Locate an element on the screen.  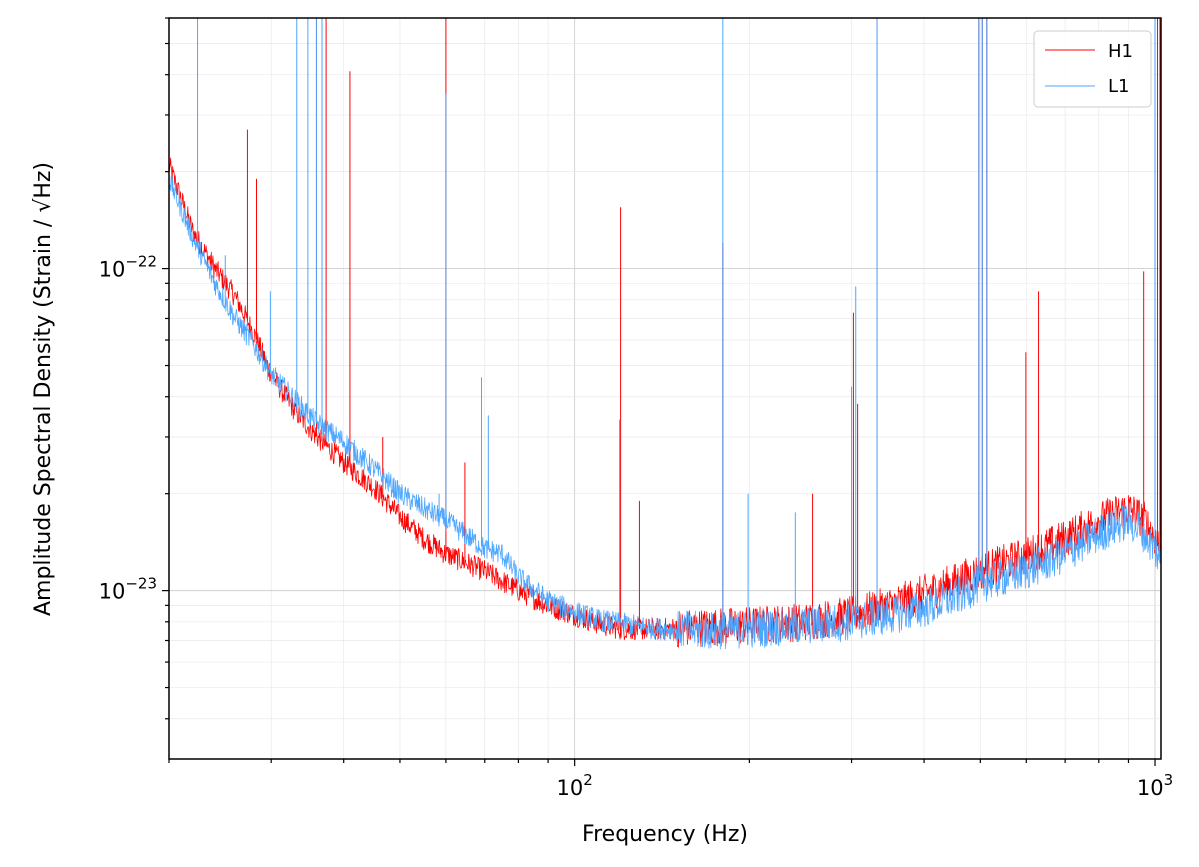
legend-label-l1: L1 is located at coordinates (1118, 86).